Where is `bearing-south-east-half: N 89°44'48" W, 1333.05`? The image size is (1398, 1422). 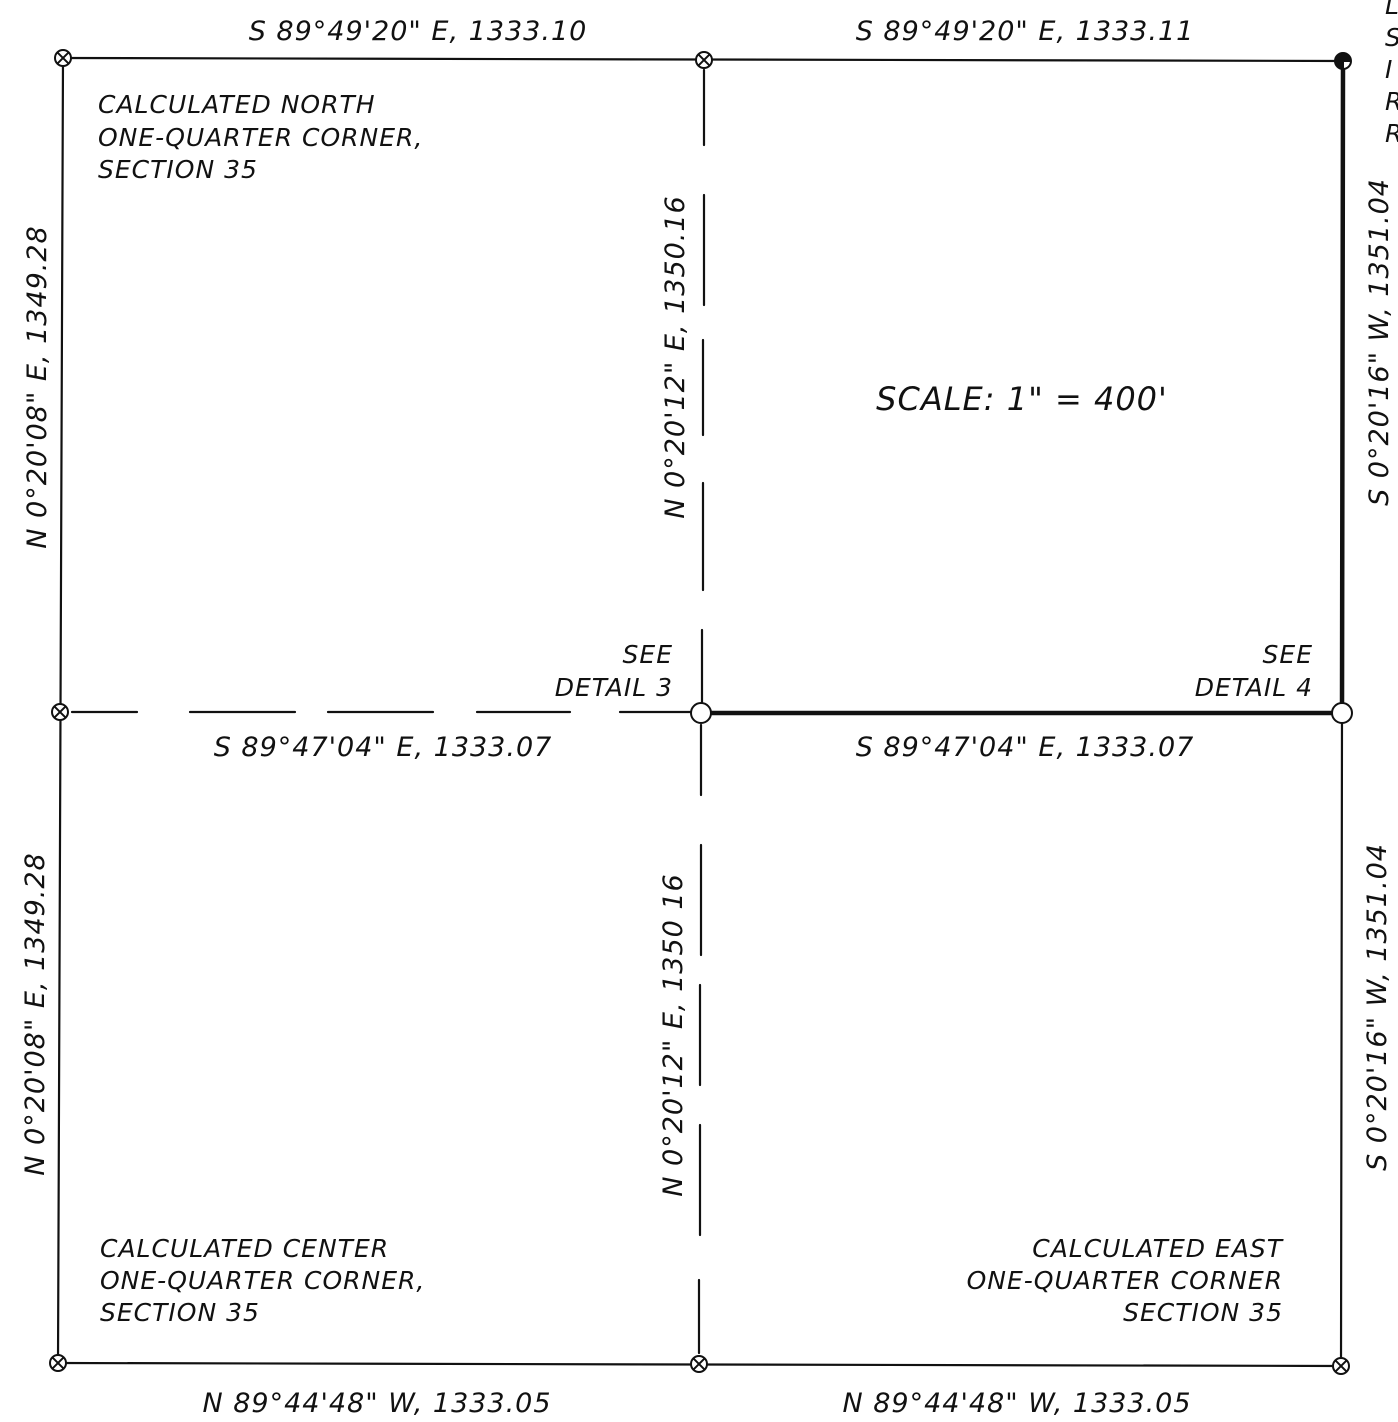 bearing-south-east-half: N 89°44'48" W, 1333.05 is located at coordinates (1016, 1403).